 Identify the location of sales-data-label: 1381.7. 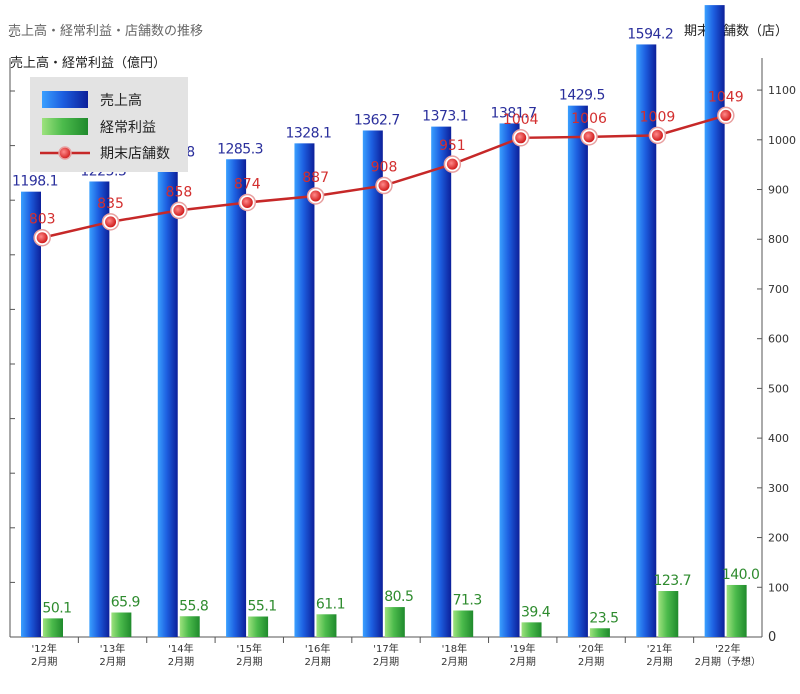
(514, 113).